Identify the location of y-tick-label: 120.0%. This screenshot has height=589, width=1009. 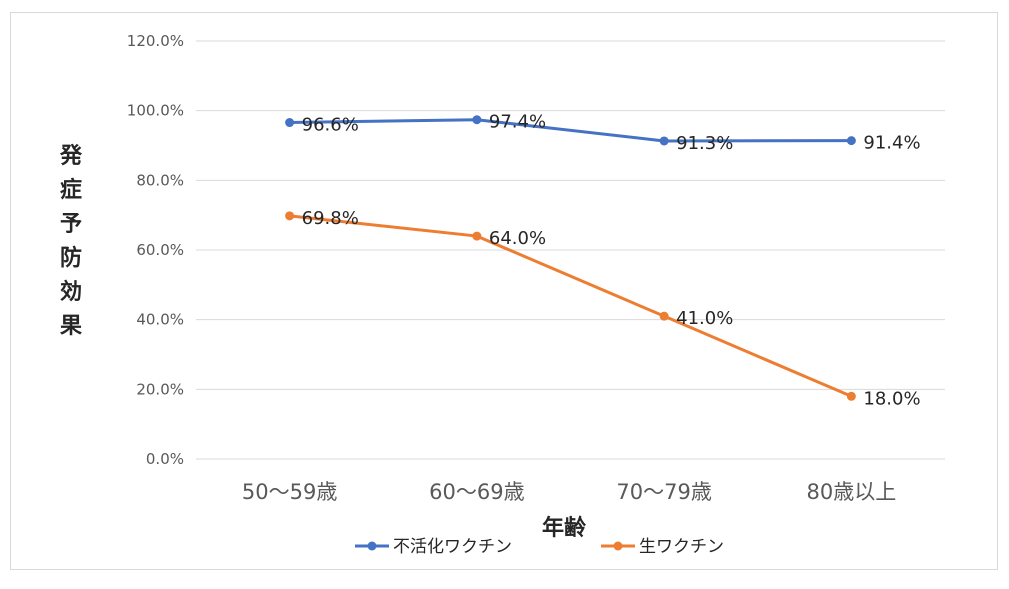
(155, 41).